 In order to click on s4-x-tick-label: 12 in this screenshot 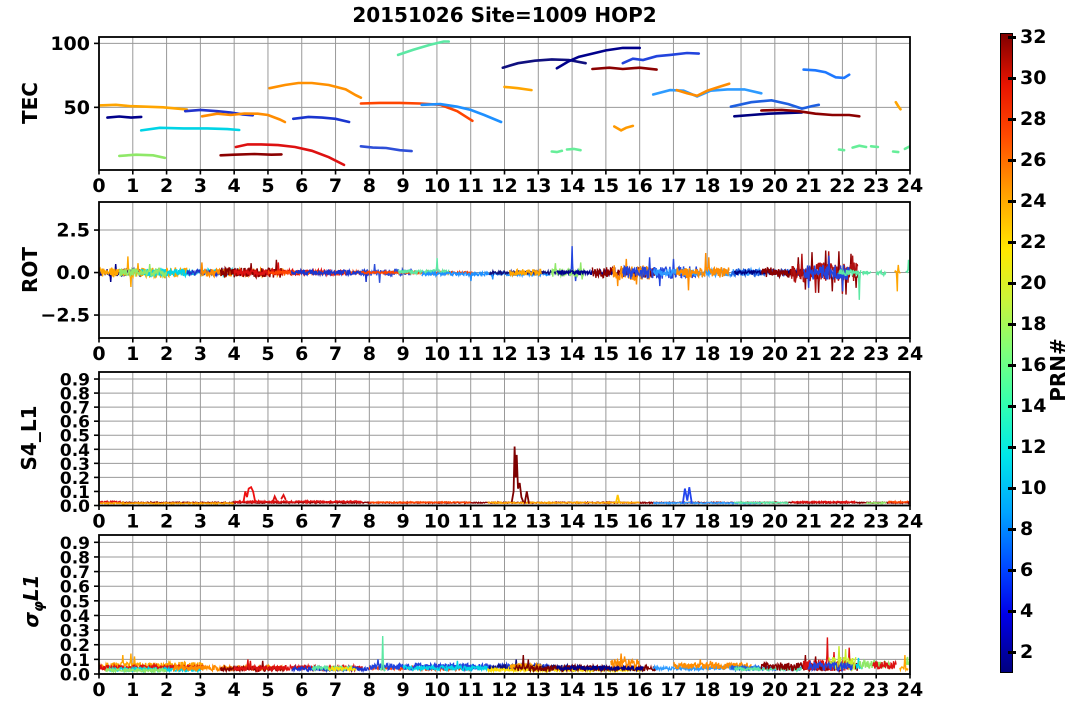, I will do `click(504, 522)`.